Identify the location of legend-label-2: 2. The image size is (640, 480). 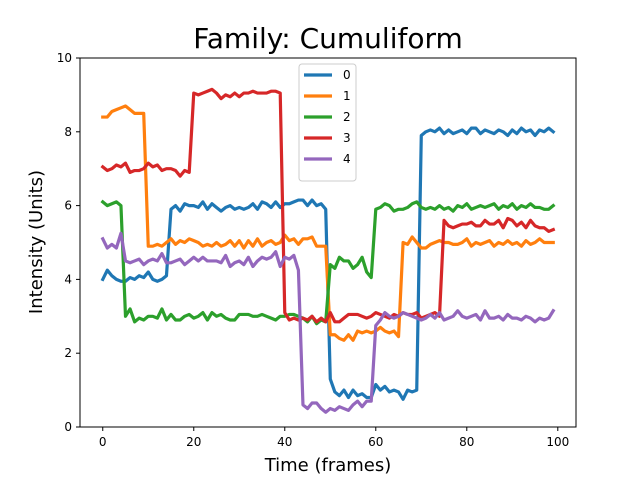
(347, 117).